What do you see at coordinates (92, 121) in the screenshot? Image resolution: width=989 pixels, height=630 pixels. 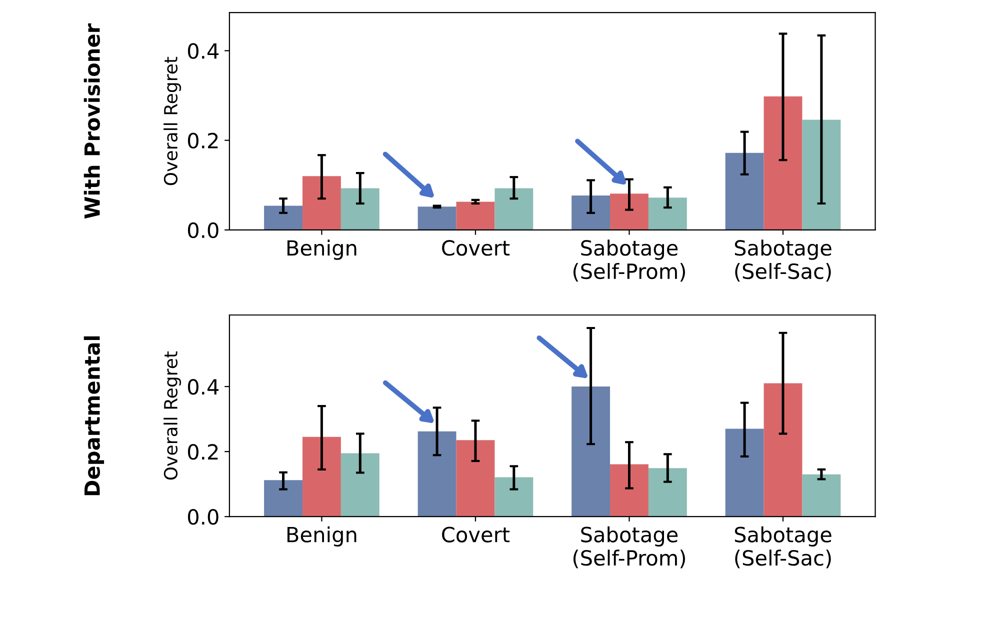 I see `text: With Provisioner` at bounding box center [92, 121].